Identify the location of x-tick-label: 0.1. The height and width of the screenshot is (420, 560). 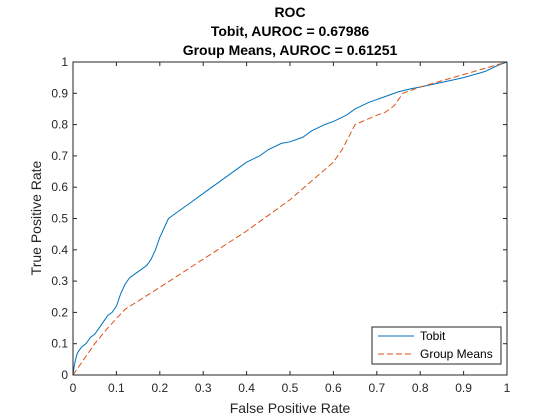
(116, 388).